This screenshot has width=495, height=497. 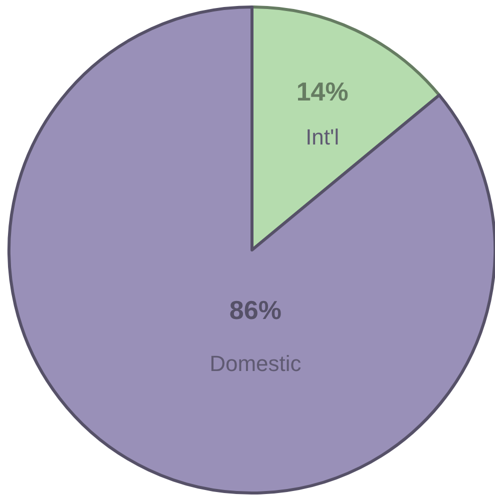 I want to click on data-label: 14%, so click(x=322, y=91).